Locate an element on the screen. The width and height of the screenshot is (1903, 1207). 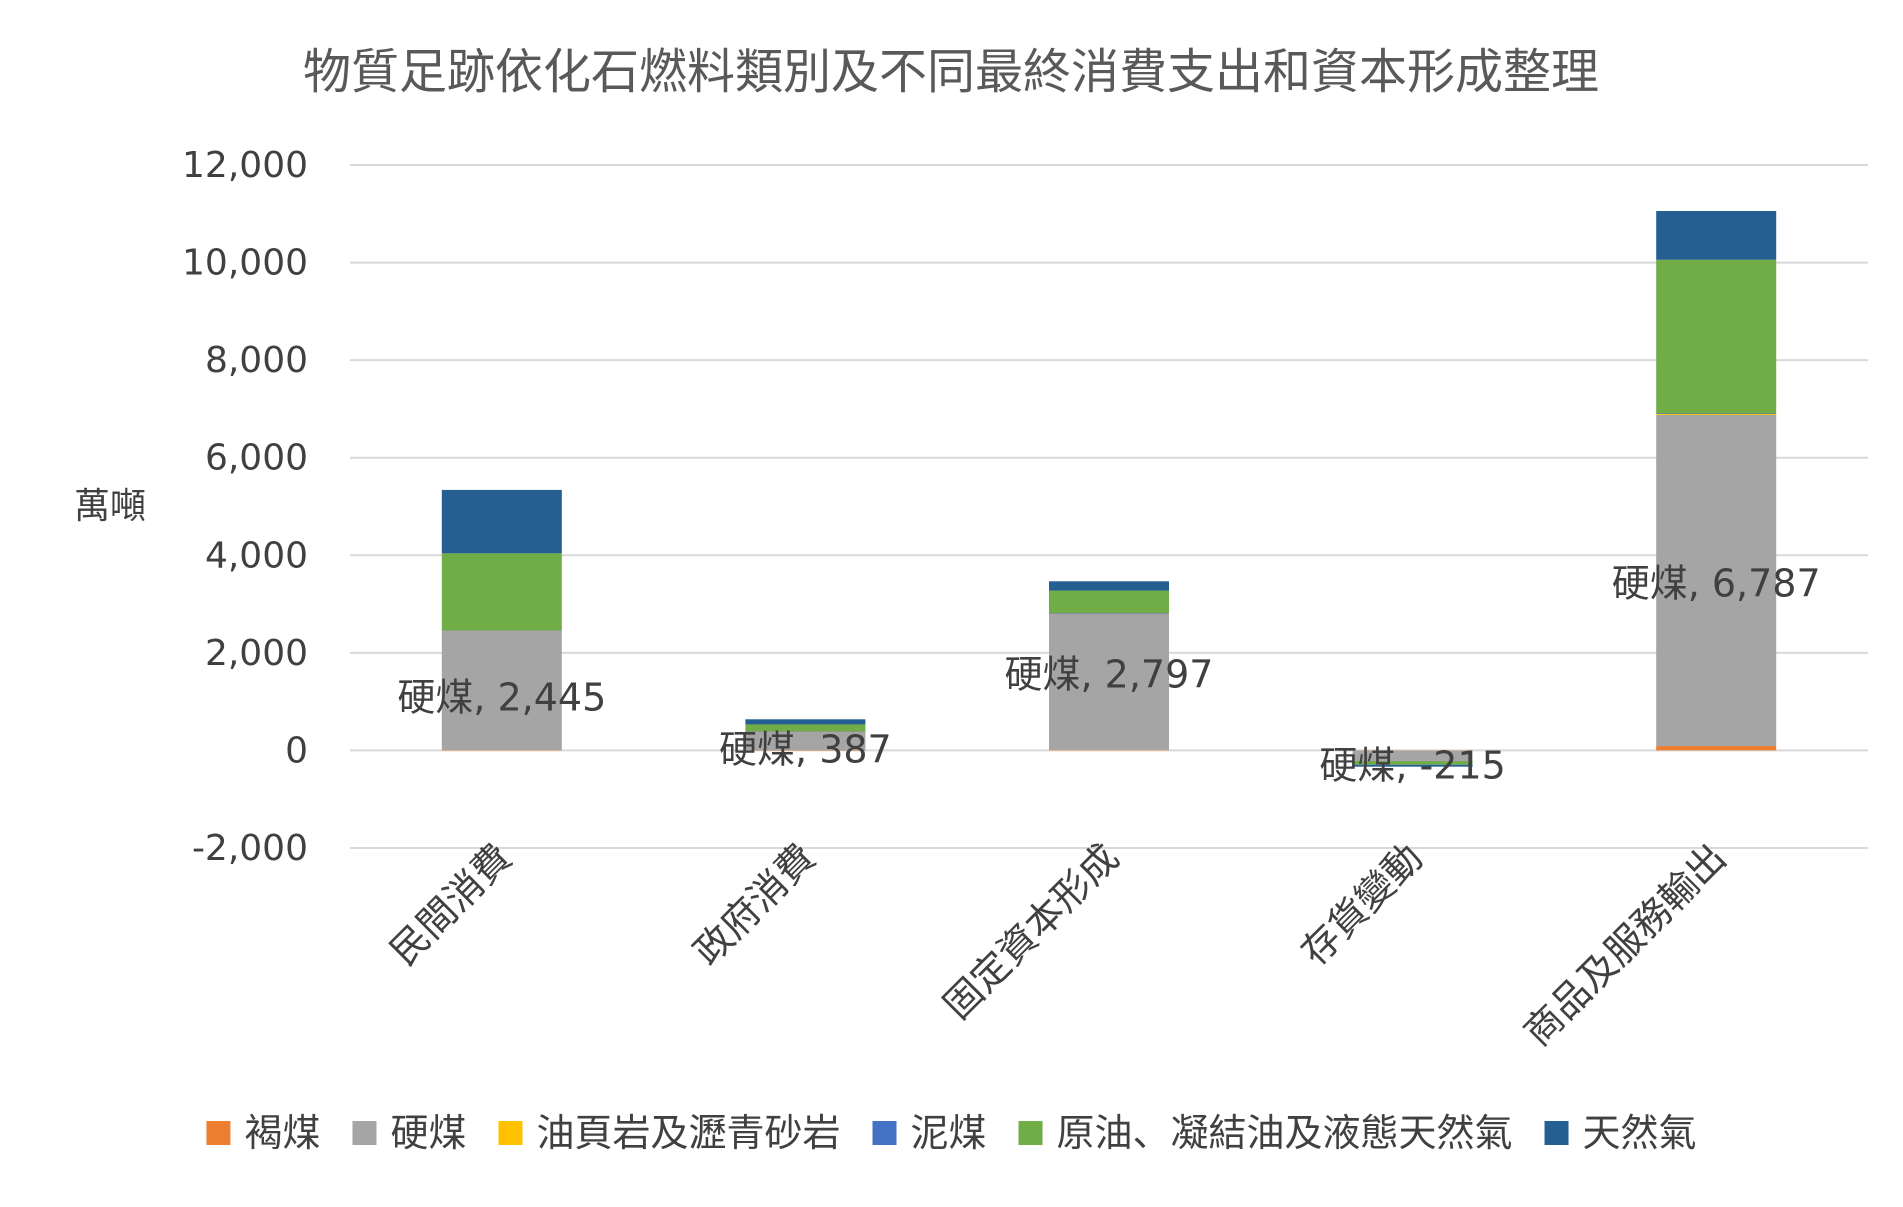
chart-title: 物質足跡依化石燃料類別及不同最終消費支出和資本形成整理 is located at coordinates (951, 72).